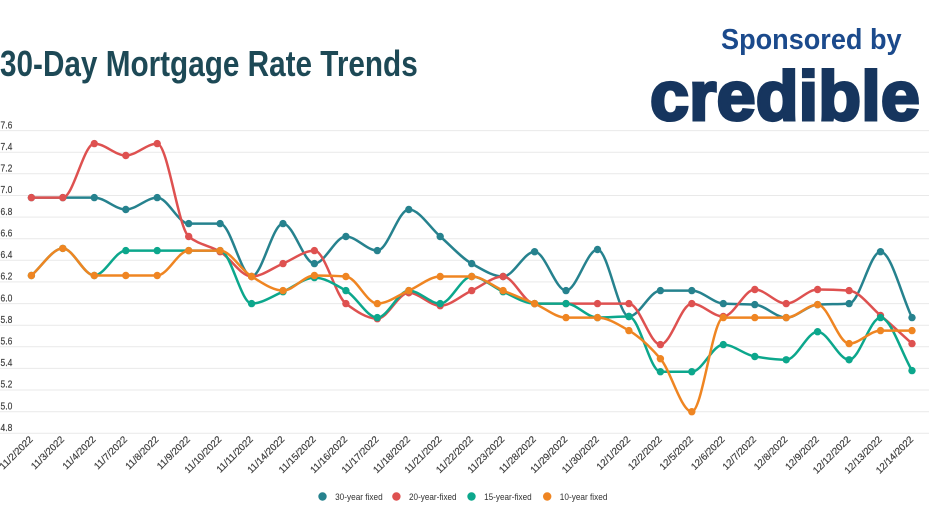 This screenshot has width=931, height=506. What do you see at coordinates (48, 453) in the screenshot?
I see `svg-text: 11/3/2022` at bounding box center [48, 453].